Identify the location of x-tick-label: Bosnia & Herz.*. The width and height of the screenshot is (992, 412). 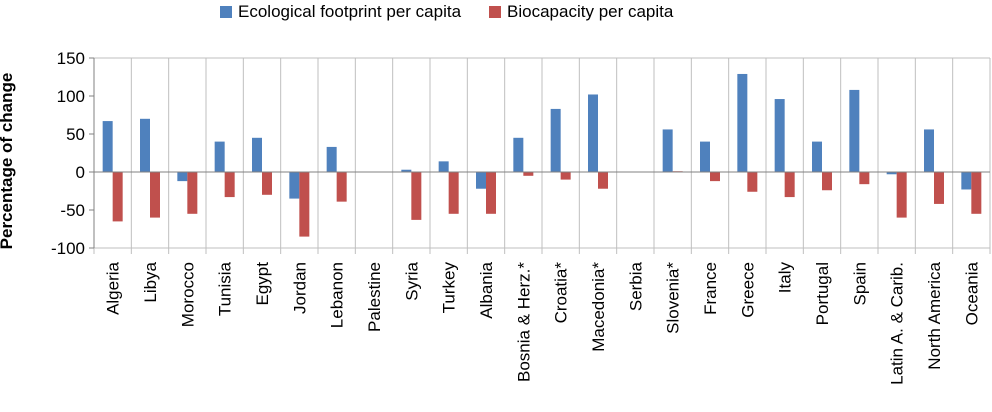
(523, 322).